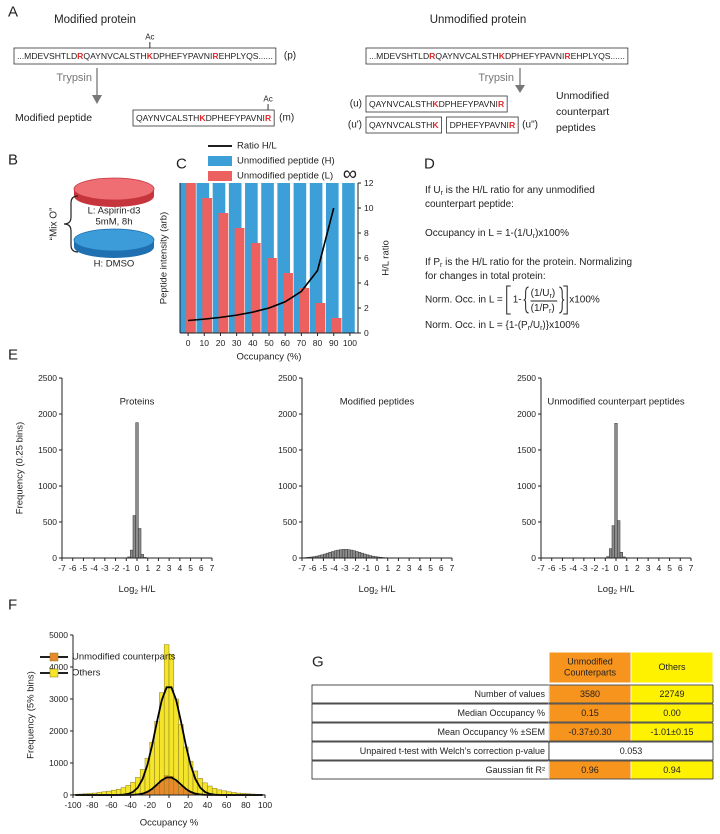 This screenshot has height=834, width=720. Describe the element at coordinates (71, 224) in the screenshot. I see `brace` at that location.